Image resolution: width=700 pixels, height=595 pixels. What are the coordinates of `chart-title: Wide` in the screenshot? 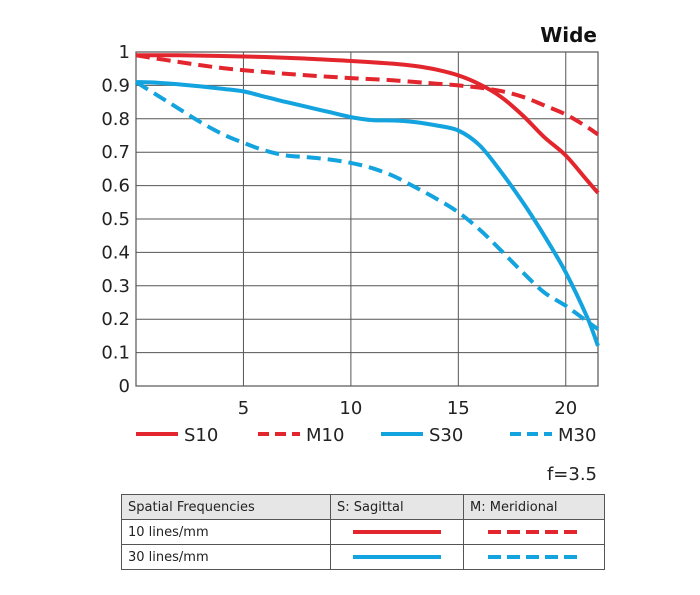 It's located at (568, 35).